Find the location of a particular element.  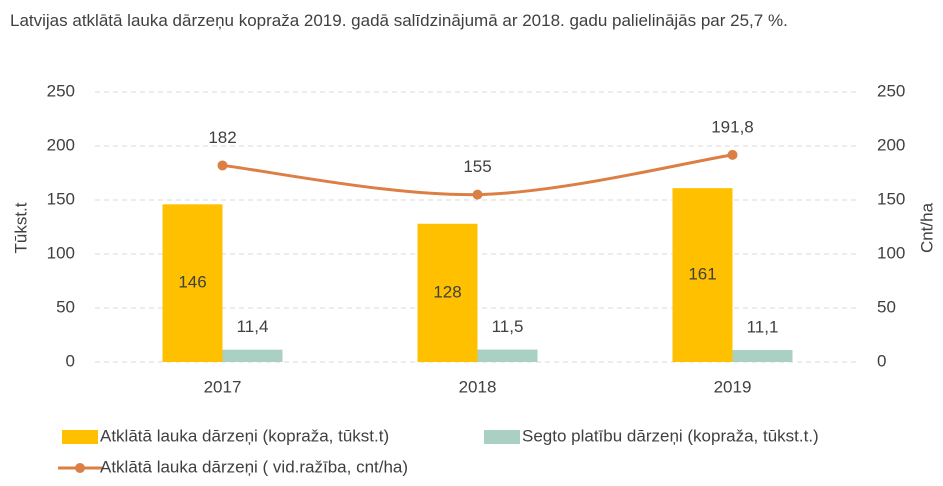

y-tick-label: 200 is located at coordinates (61, 144).